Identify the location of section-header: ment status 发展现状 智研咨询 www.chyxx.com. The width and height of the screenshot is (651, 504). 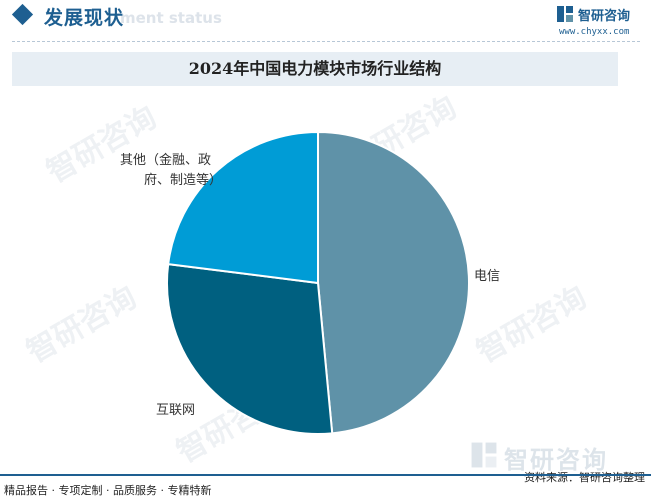
(325, 21).